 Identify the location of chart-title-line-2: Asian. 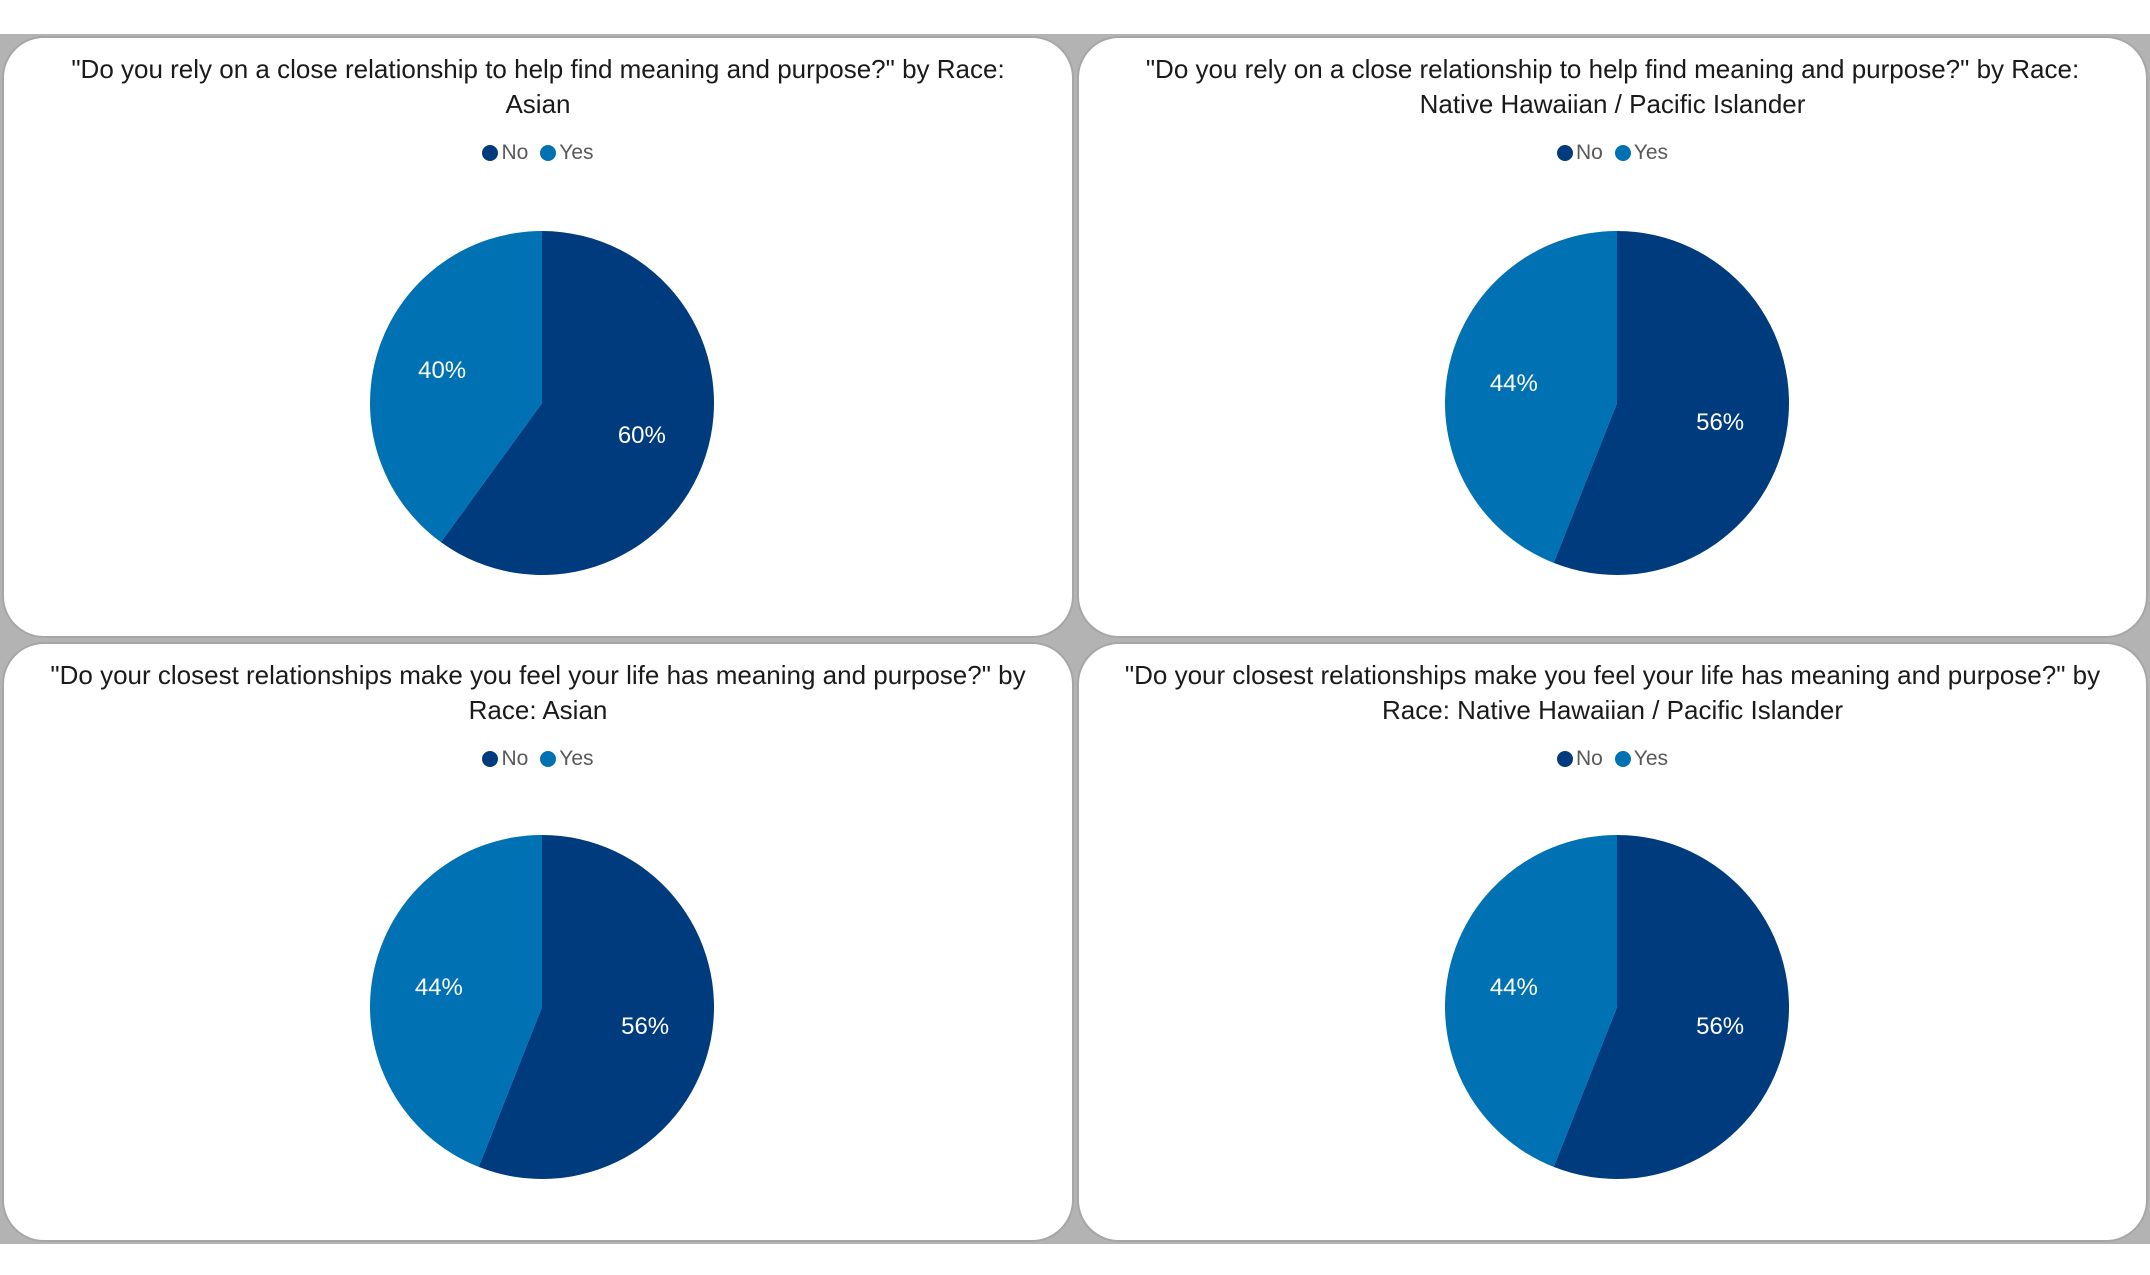
(538, 104).